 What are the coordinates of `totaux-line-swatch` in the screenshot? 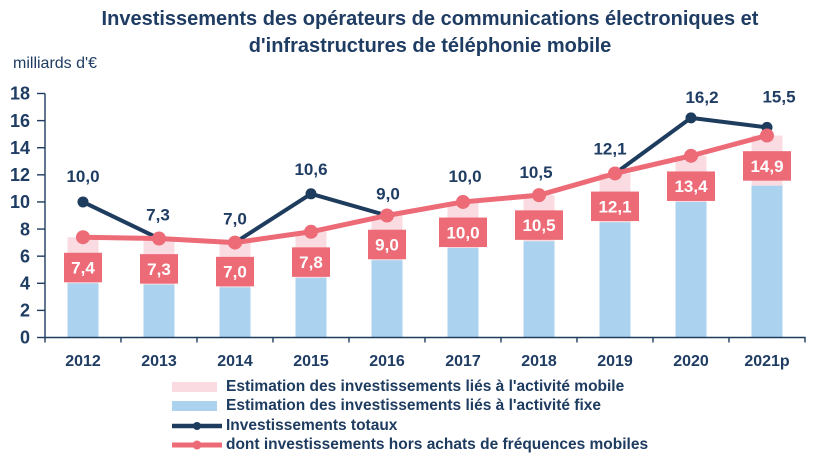 It's located at (197, 425).